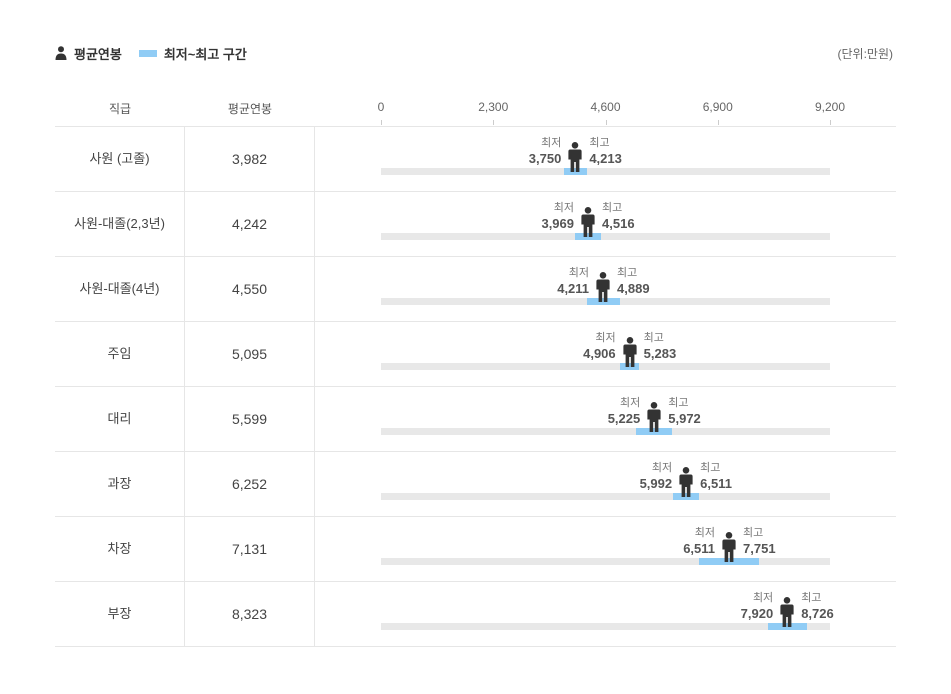 Image resolution: width=951 pixels, height=694 pixels. What do you see at coordinates (250, 159) in the screenshot?
I see `avg-salary-cell: 3,982` at bounding box center [250, 159].